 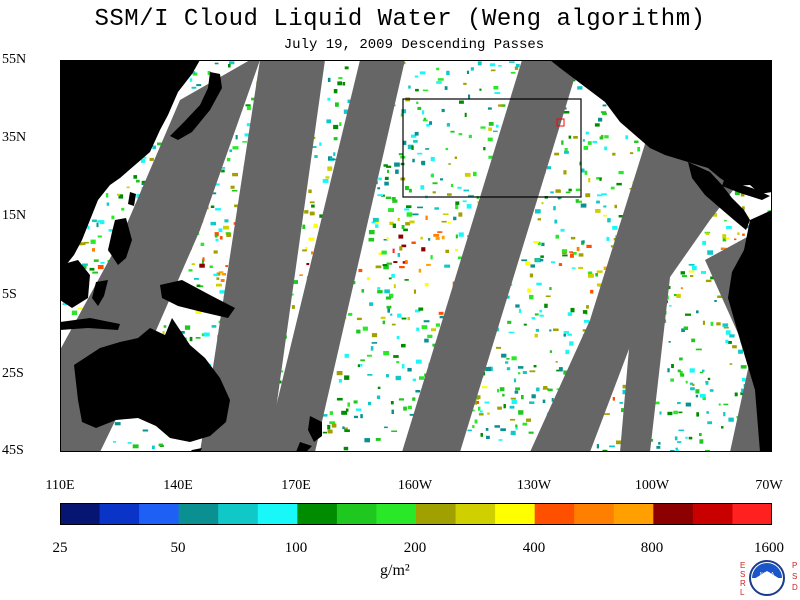 What do you see at coordinates (767, 575) in the screenshot?
I see `emblem-bird` at bounding box center [767, 575].